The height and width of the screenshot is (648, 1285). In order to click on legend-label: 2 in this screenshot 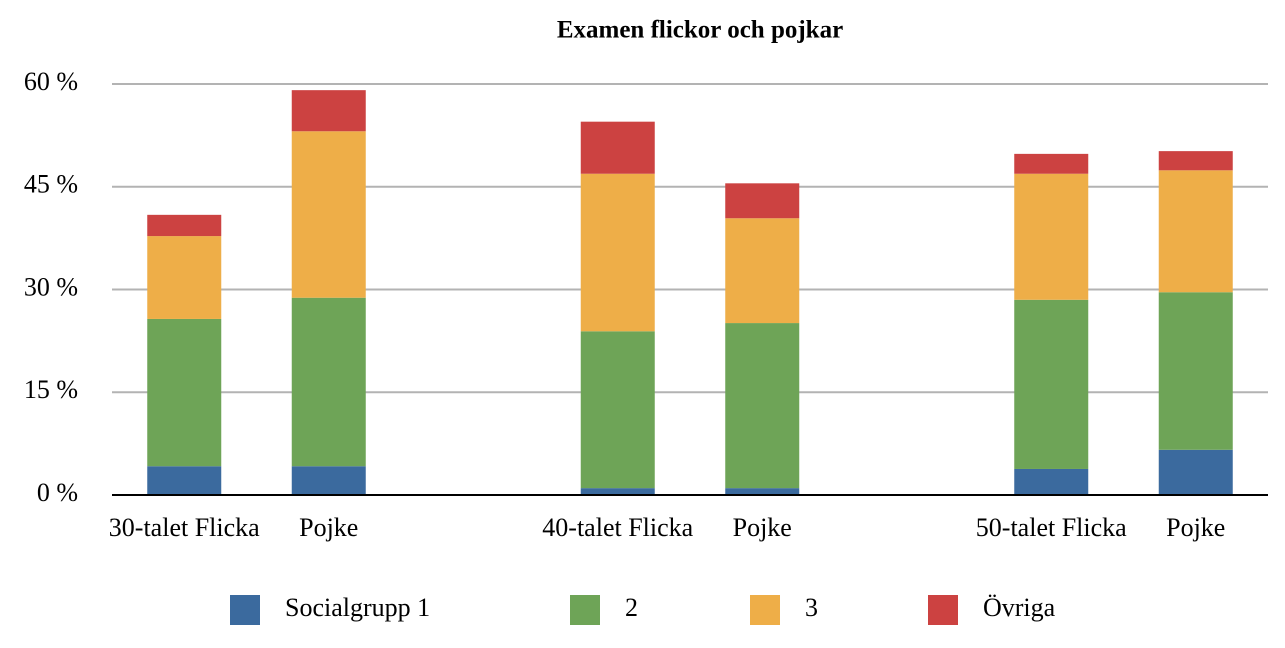, I will do `click(631, 607)`.